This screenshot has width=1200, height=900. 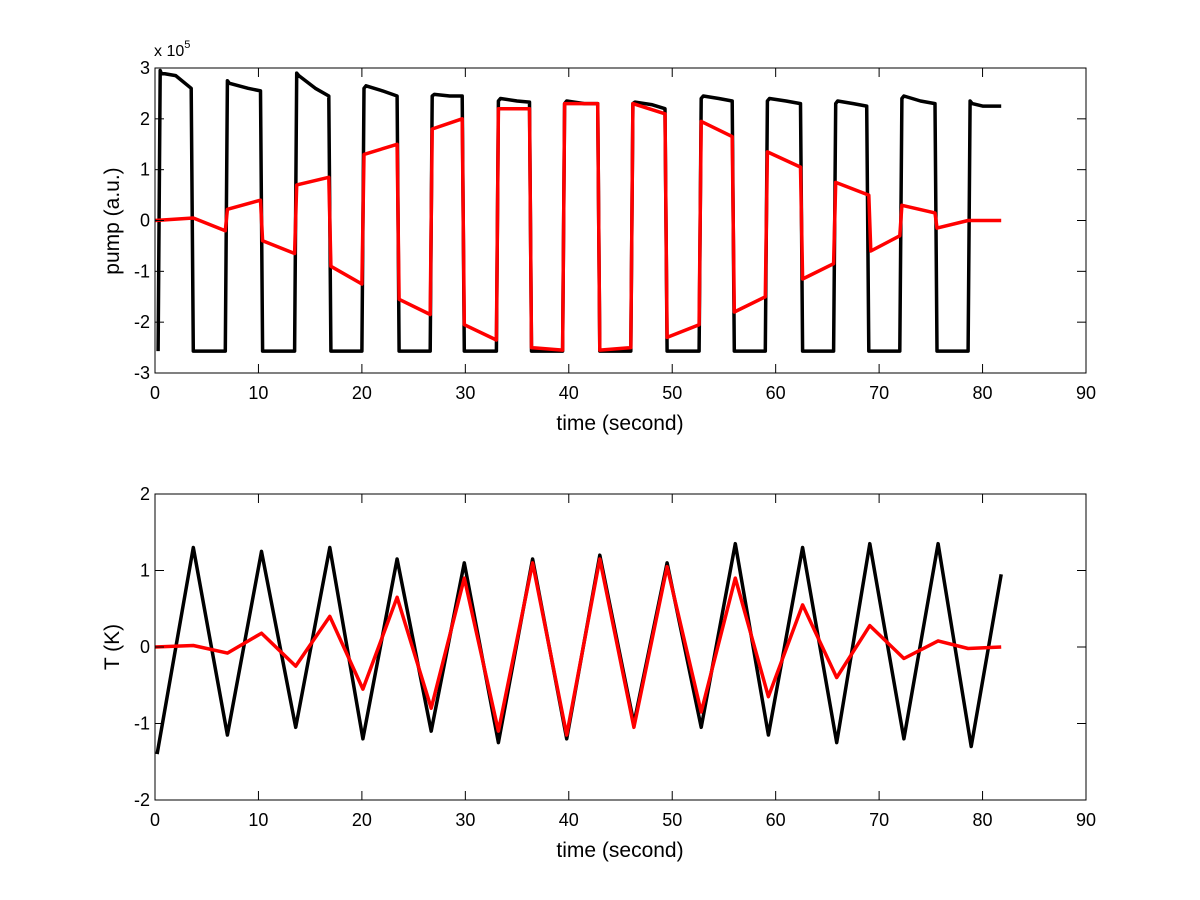 What do you see at coordinates (258, 393) in the screenshot?
I see `pump-x-tick-label: 10` at bounding box center [258, 393].